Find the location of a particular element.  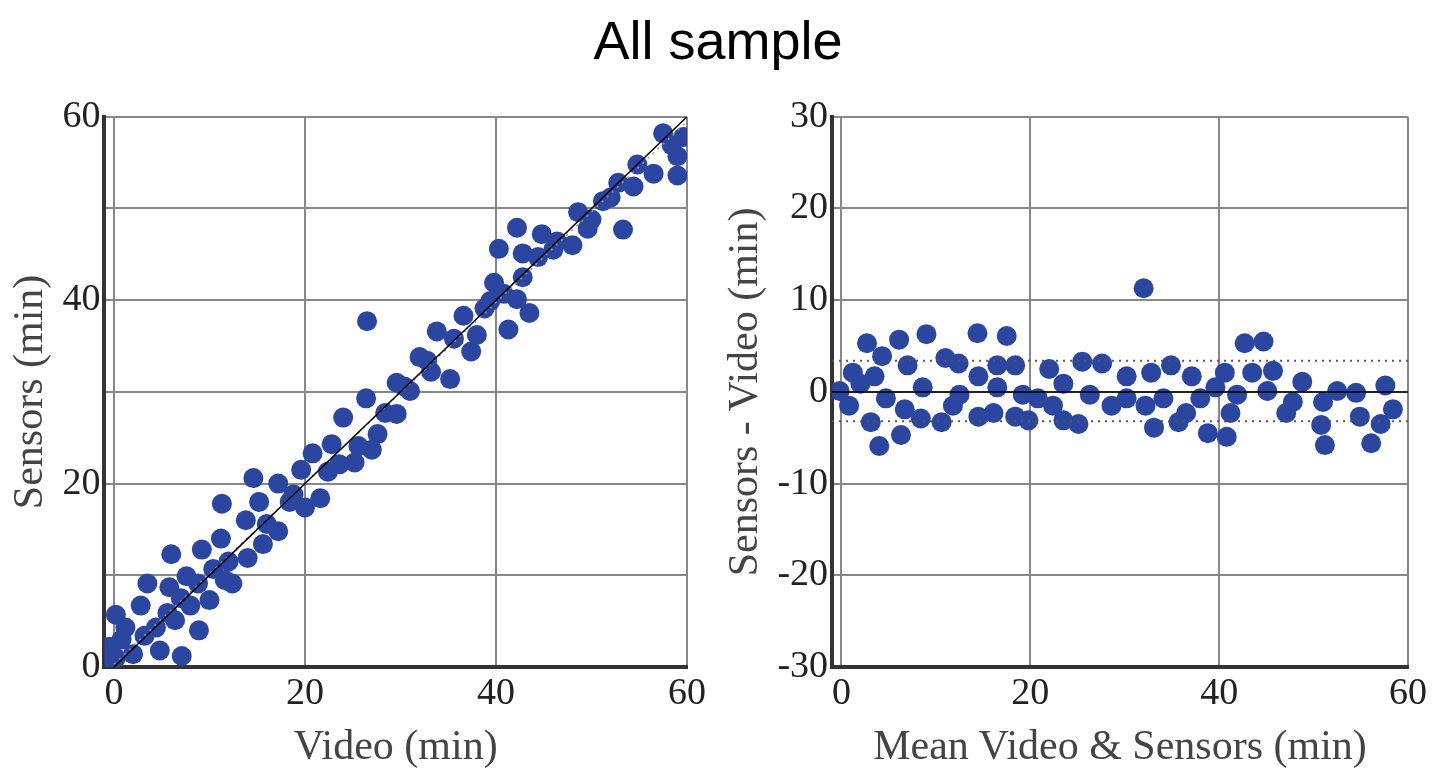

y-axis-title: Sensors (min) is located at coordinates (29, 392).